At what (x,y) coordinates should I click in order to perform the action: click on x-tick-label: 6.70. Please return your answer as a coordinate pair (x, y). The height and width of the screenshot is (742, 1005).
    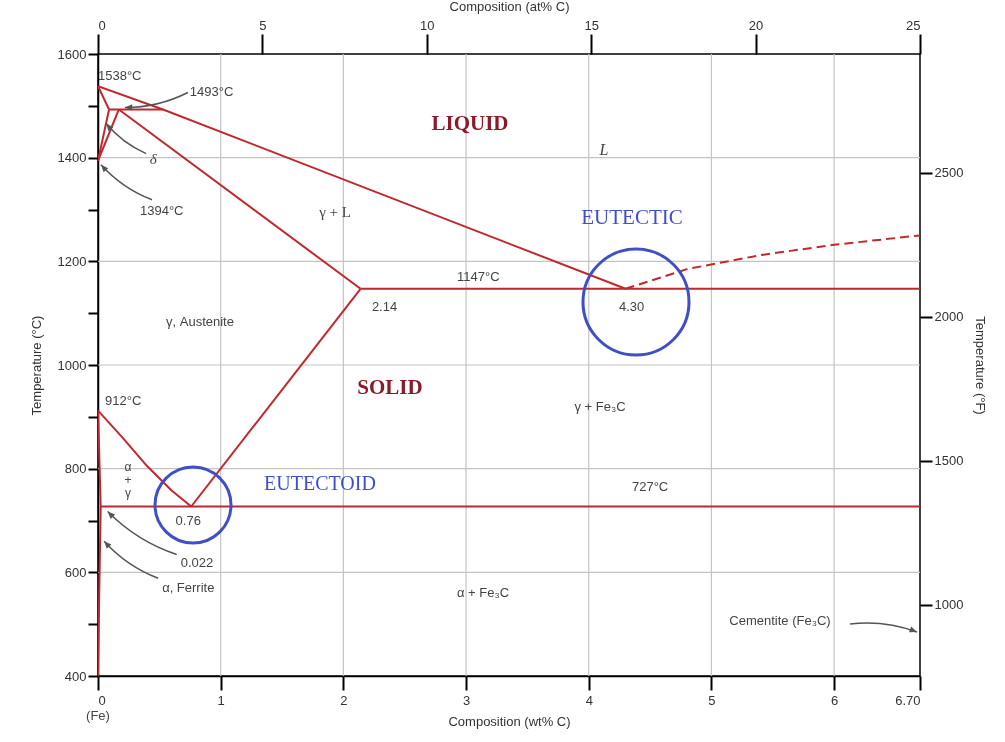
    Looking at the image, I should click on (908, 700).